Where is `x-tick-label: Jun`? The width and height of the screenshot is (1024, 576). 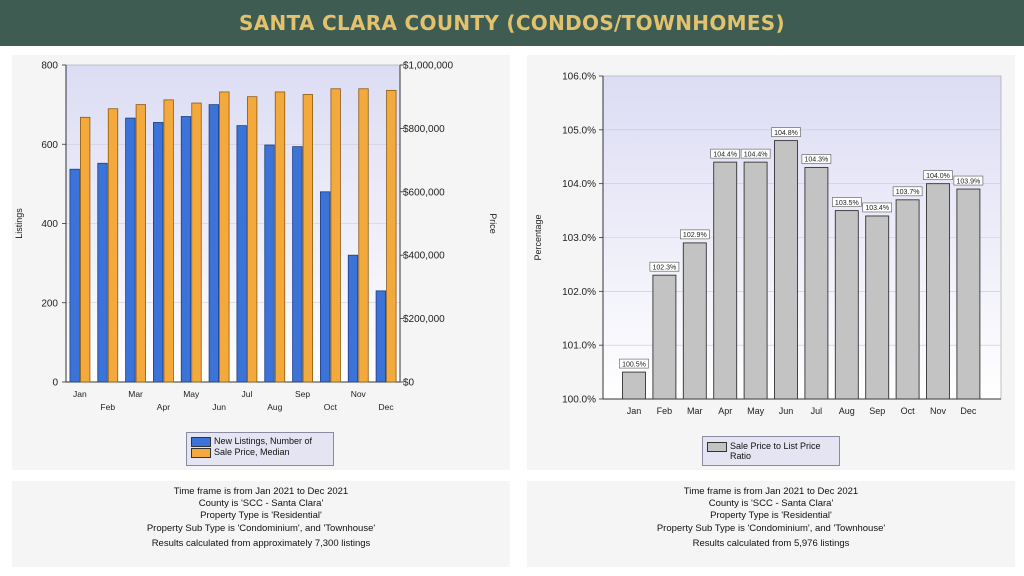 x-tick-label: Jun is located at coordinates (786, 411).